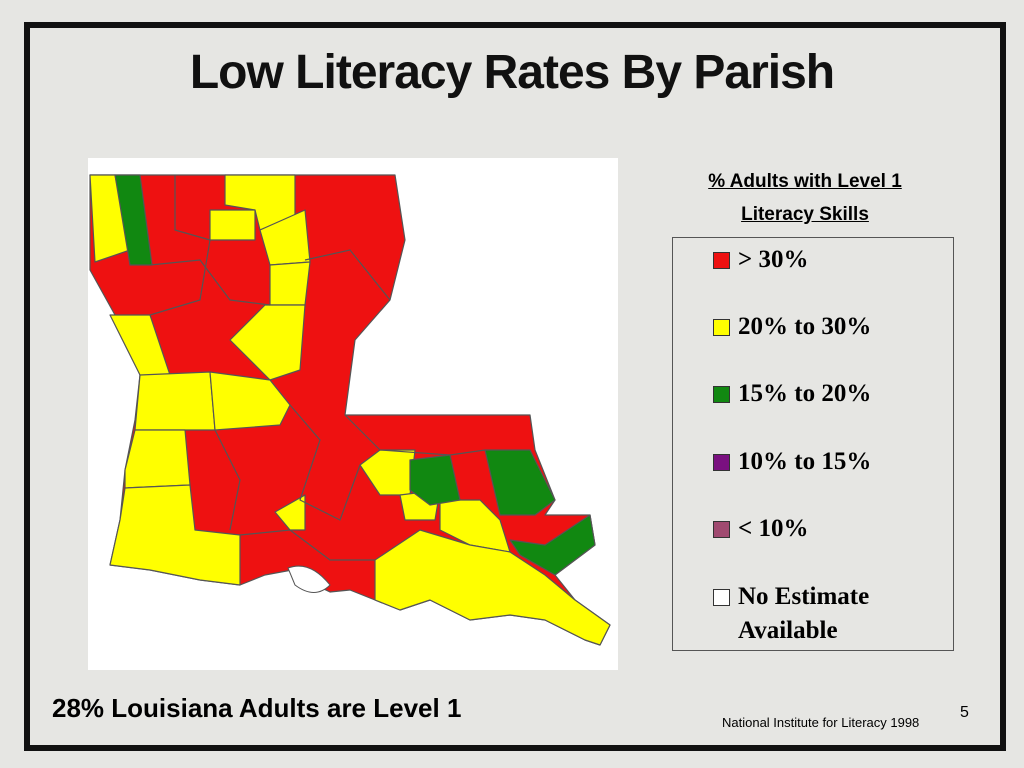 The height and width of the screenshot is (768, 1024). What do you see at coordinates (773, 528) in the screenshot?
I see `legend-label: < 10%` at bounding box center [773, 528].